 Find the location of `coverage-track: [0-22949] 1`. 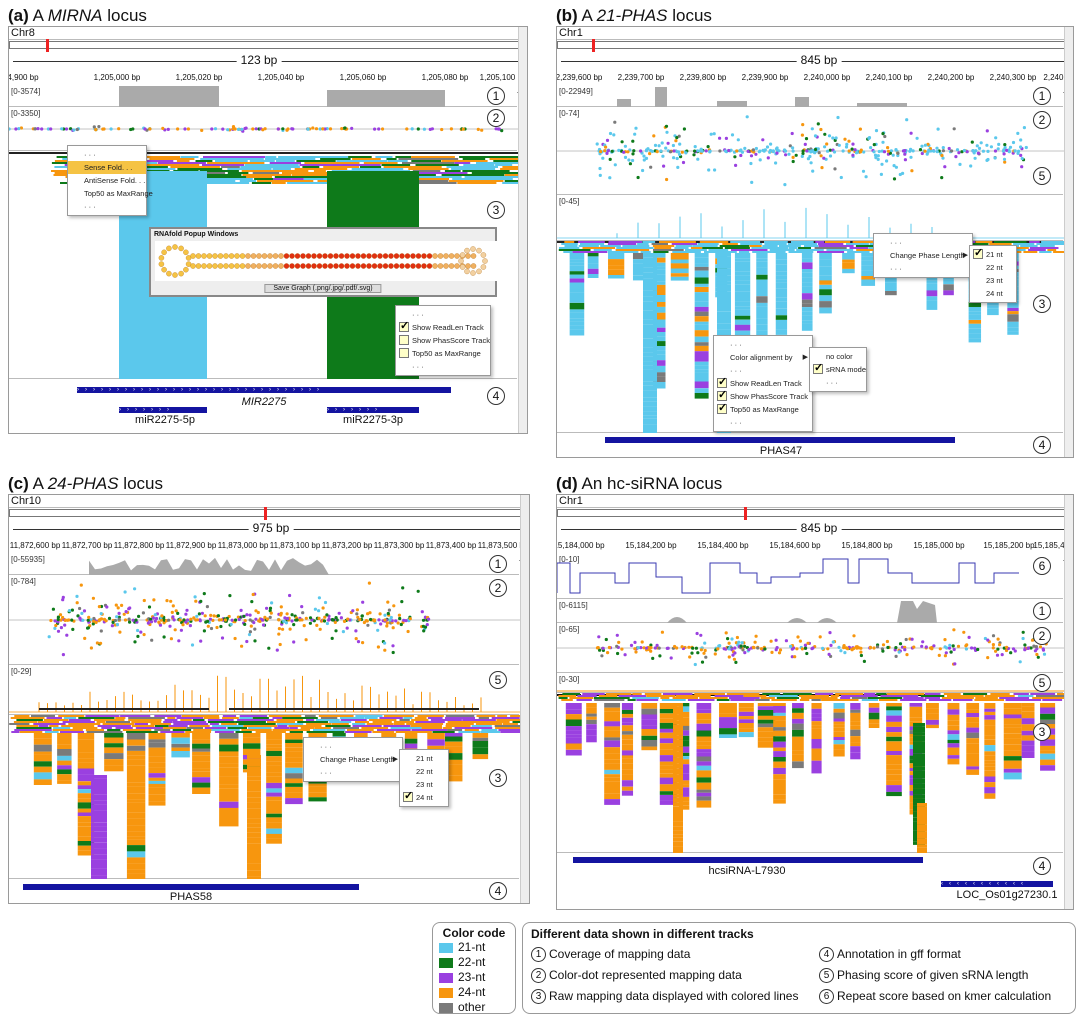

coverage-track: [0-22949] 1 is located at coordinates (810, 96).